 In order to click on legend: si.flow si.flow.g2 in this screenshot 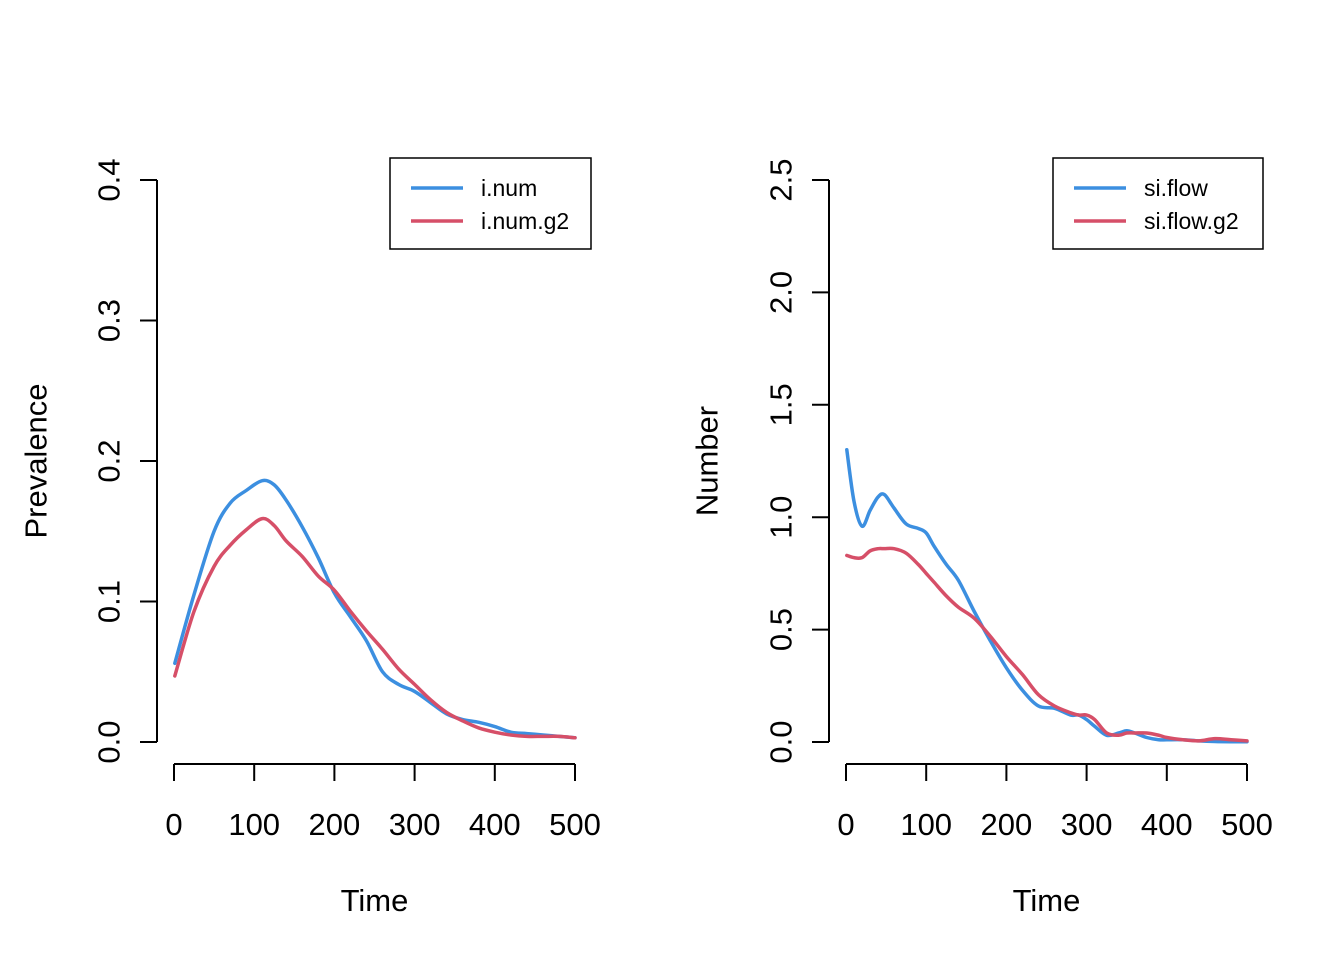, I will do `click(1158, 203)`.